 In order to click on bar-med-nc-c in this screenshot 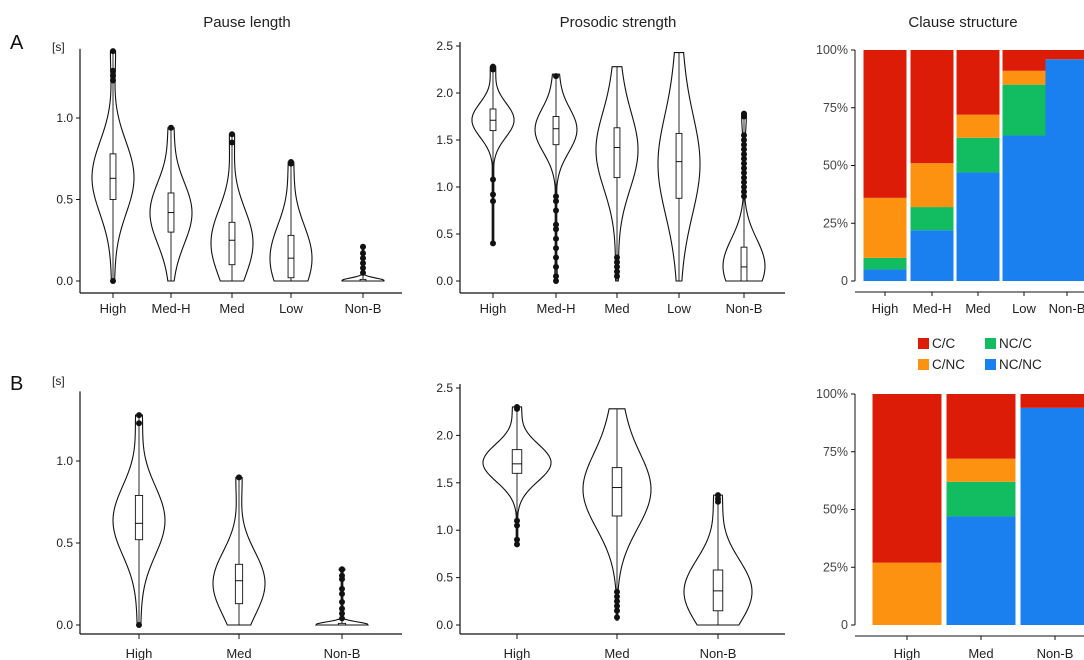, I will do `click(981, 499)`.